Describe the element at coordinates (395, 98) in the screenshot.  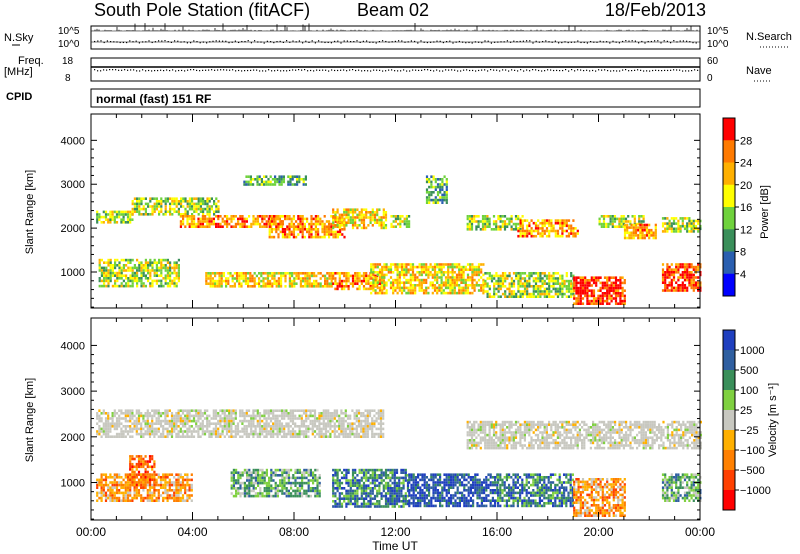
I see `cpid-frame` at that location.